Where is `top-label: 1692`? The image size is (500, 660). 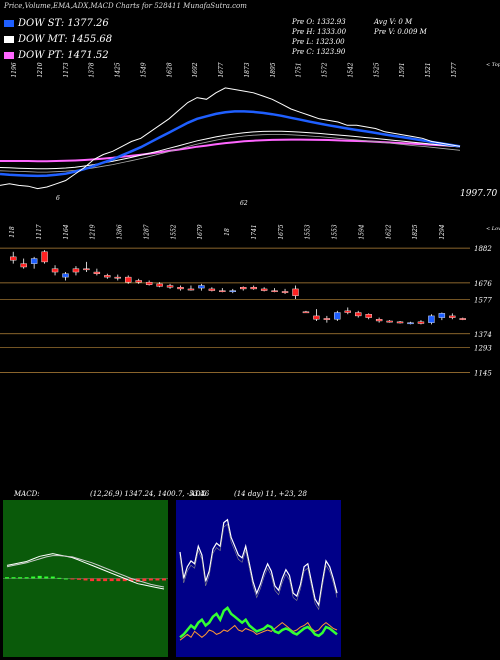 top-label: 1692 is located at coordinates (195, 69).